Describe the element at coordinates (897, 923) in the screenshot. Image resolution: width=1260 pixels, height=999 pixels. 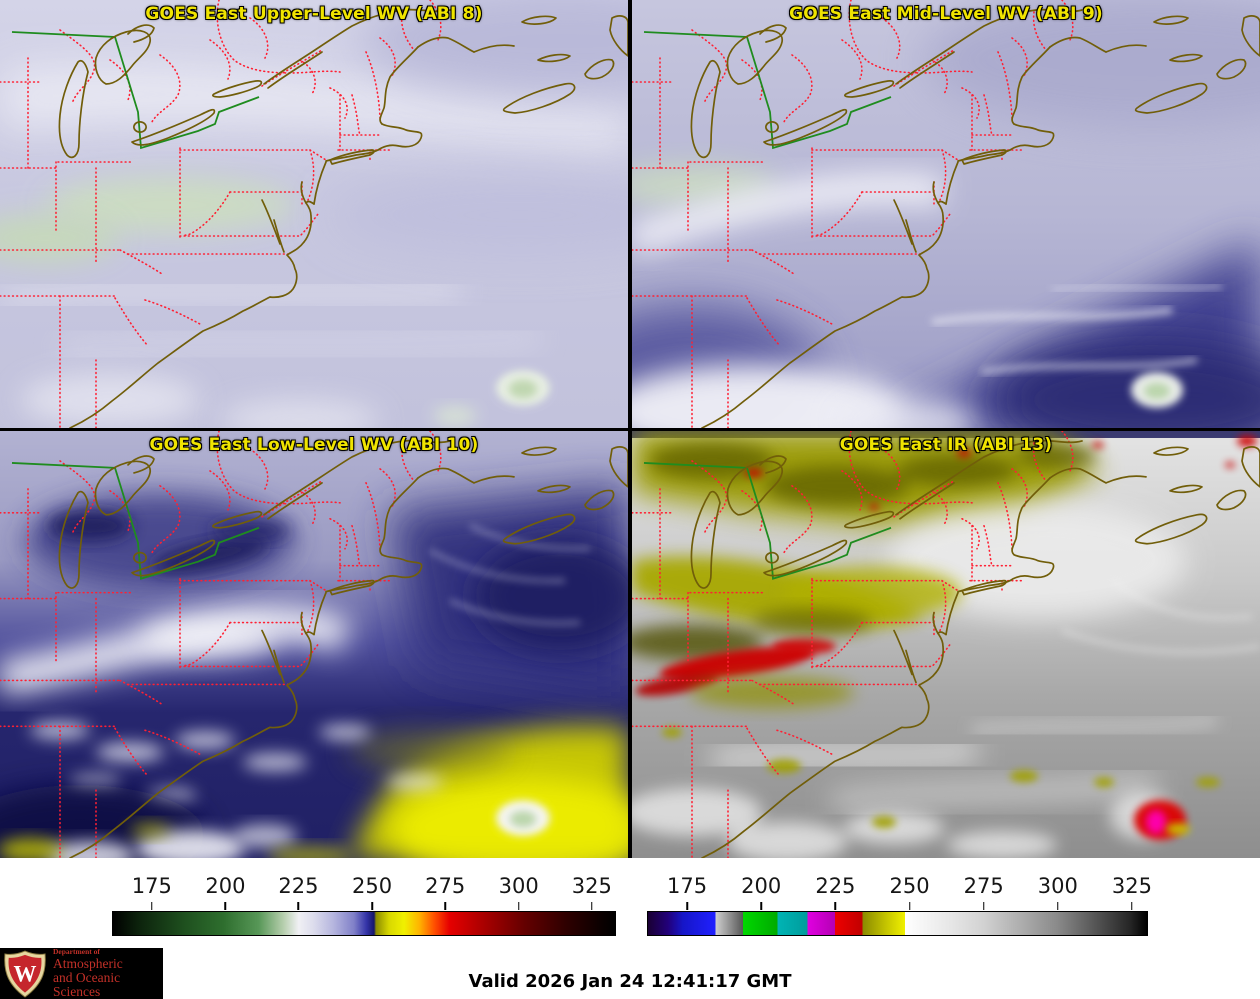
I see `ir-colorbar-gradient` at that location.